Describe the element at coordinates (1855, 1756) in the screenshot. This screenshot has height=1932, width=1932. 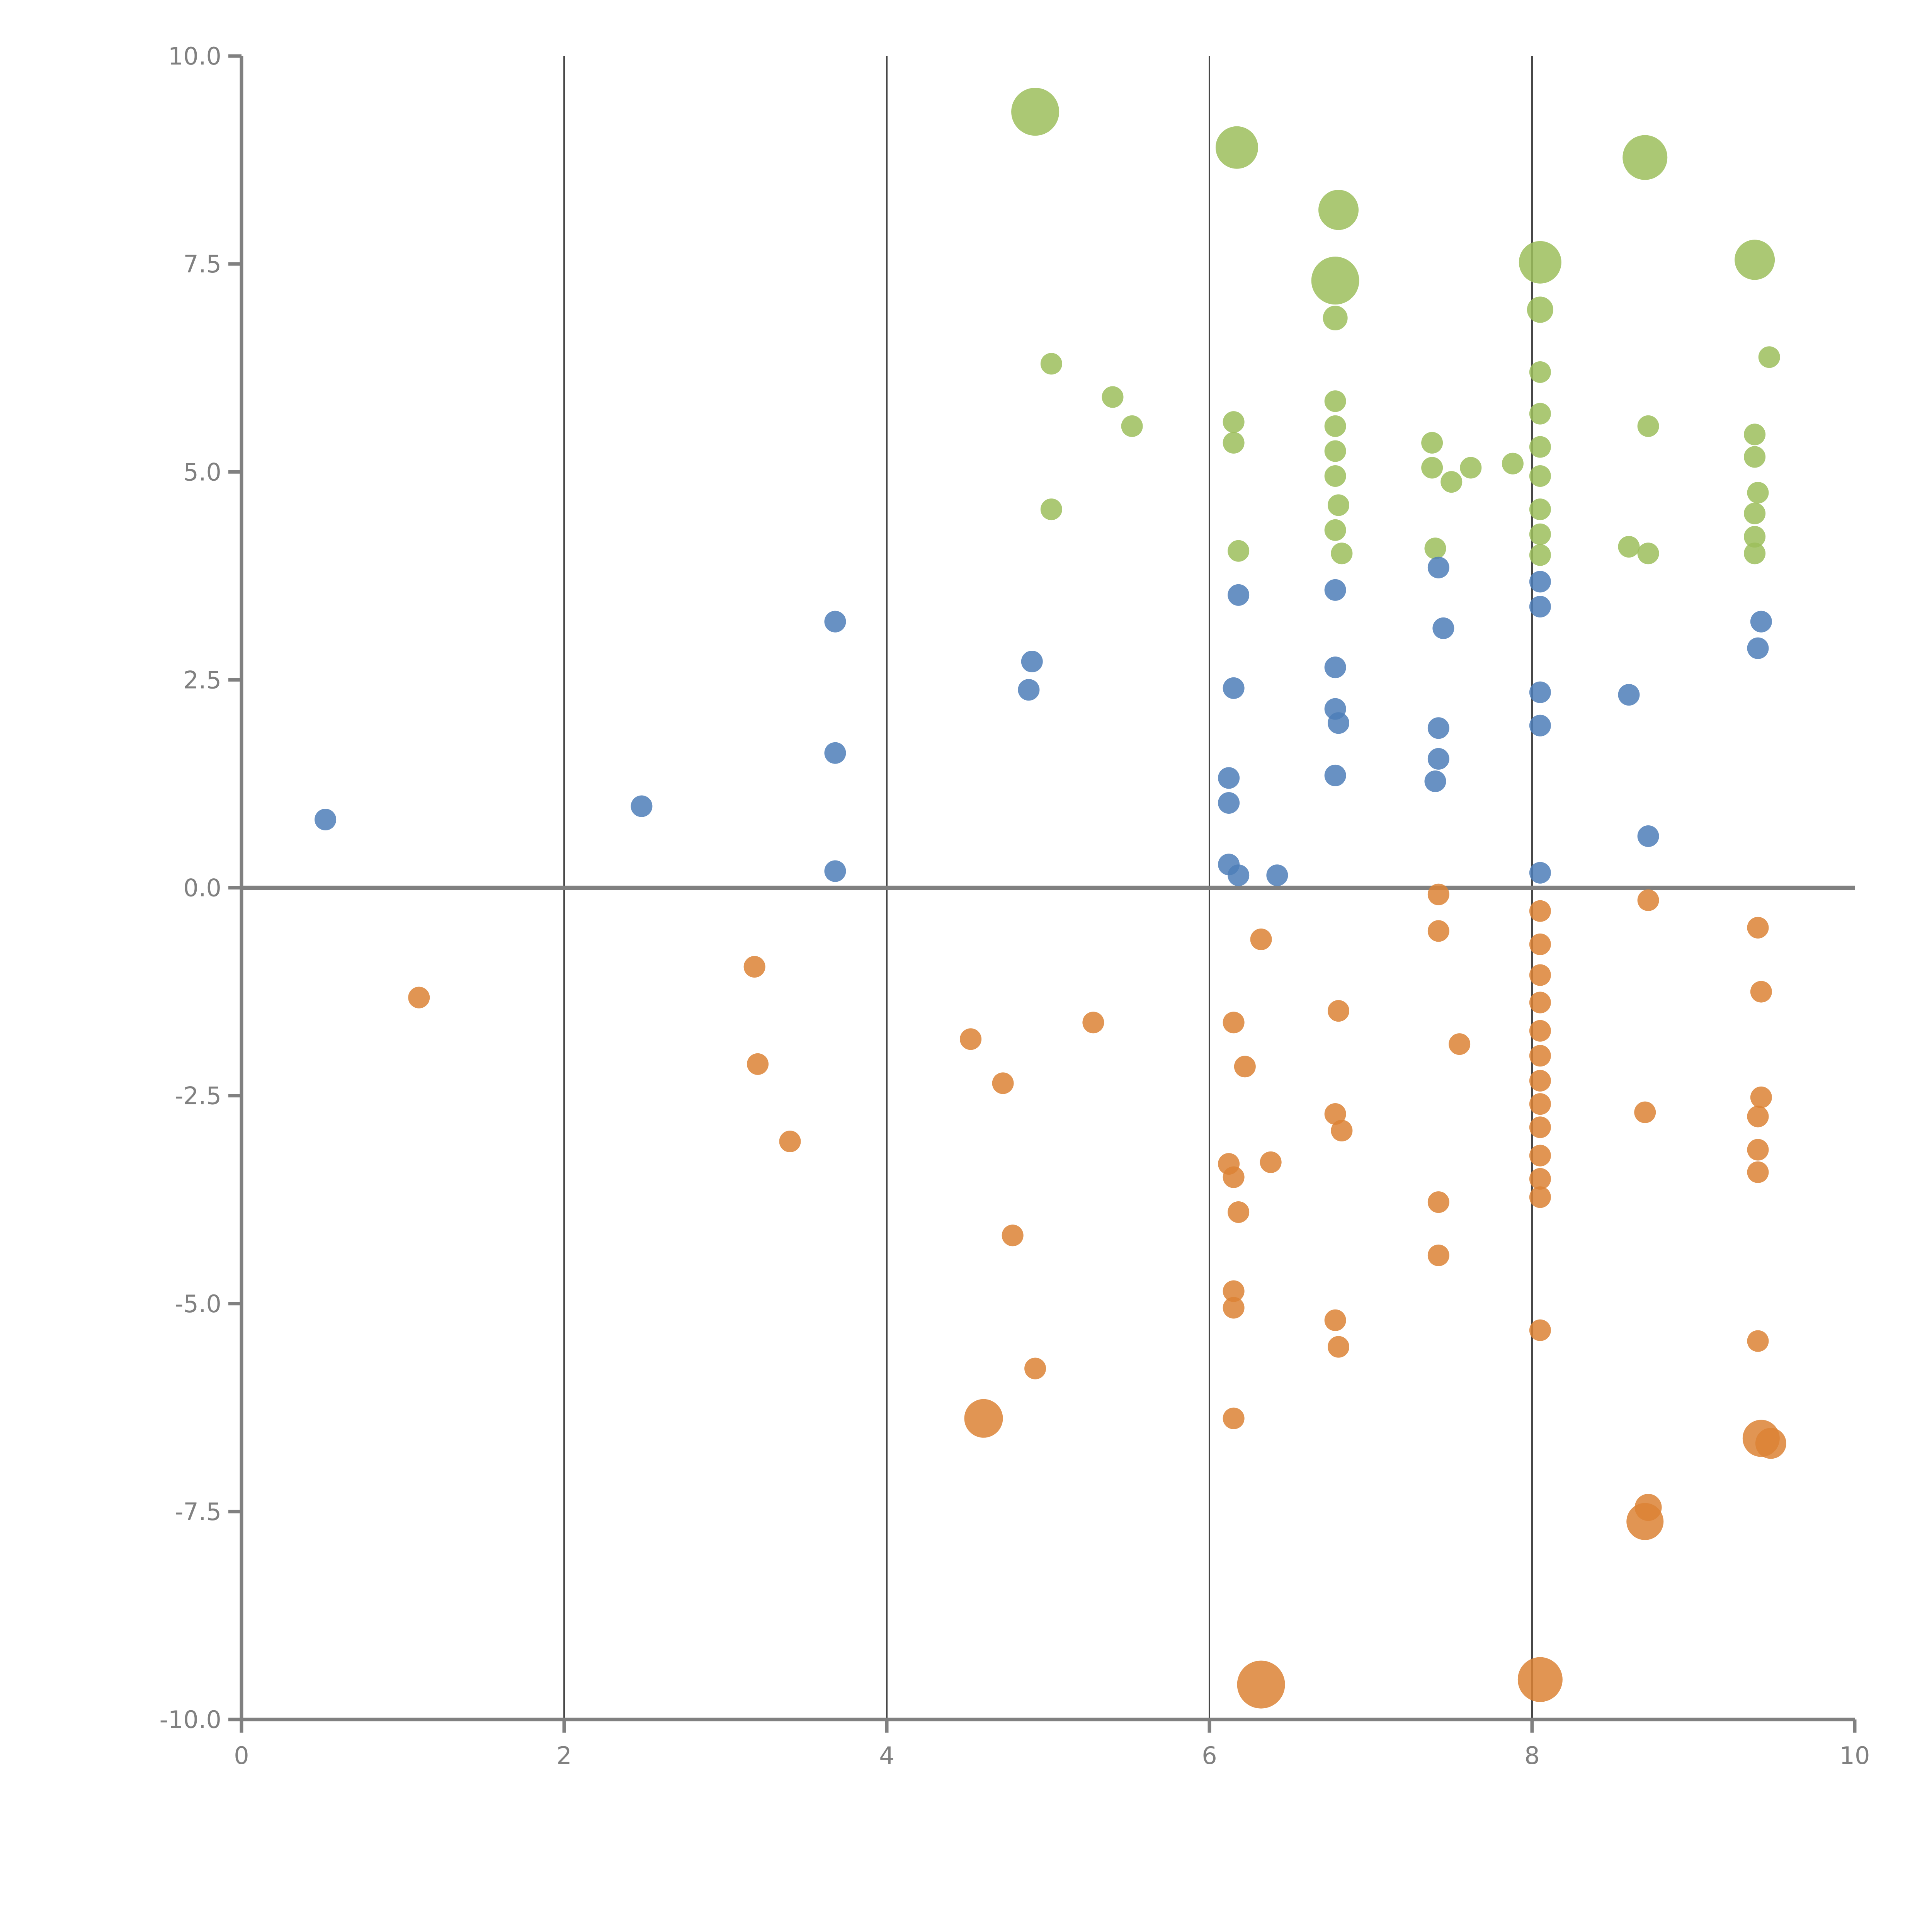
I see `x-tick-label: 10` at that location.